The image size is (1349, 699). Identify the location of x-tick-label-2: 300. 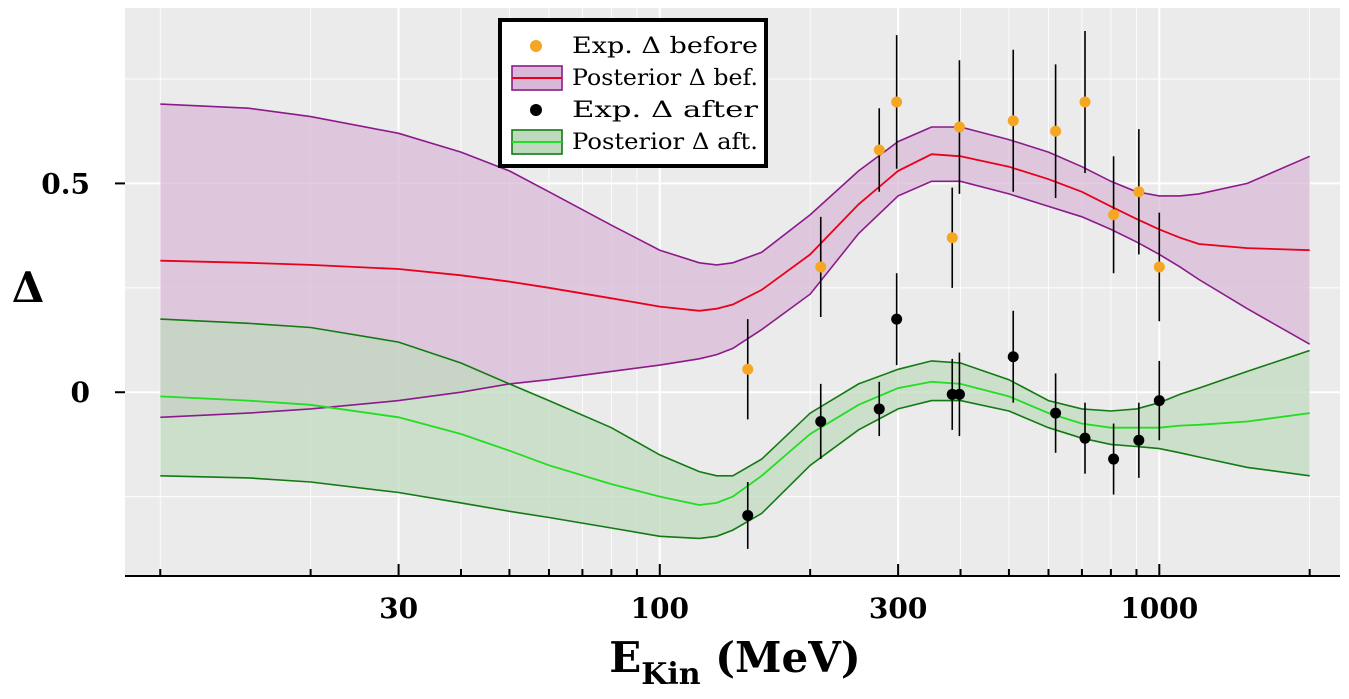
(898, 608).